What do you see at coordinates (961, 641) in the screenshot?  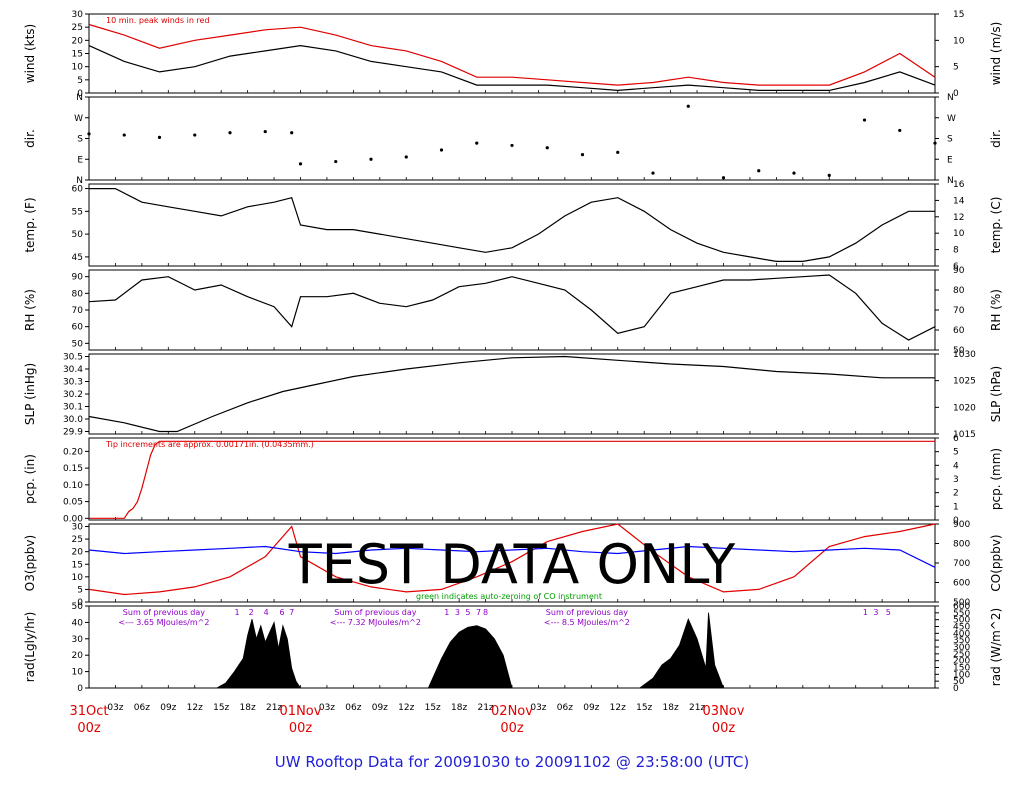 I see `rad-ytick2-label: 350` at bounding box center [961, 641].